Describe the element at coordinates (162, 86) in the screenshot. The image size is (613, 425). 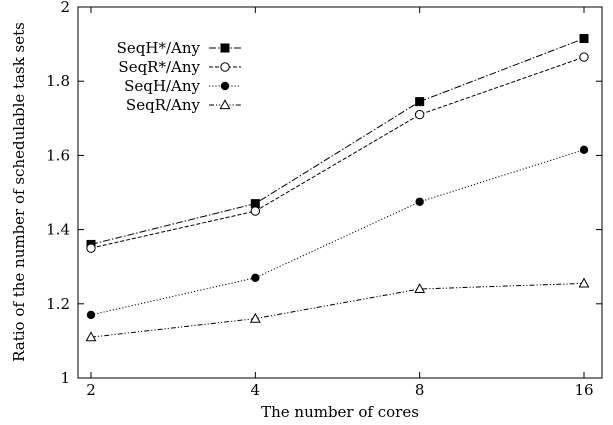
I see `legend-label: SeqH/Any` at that location.